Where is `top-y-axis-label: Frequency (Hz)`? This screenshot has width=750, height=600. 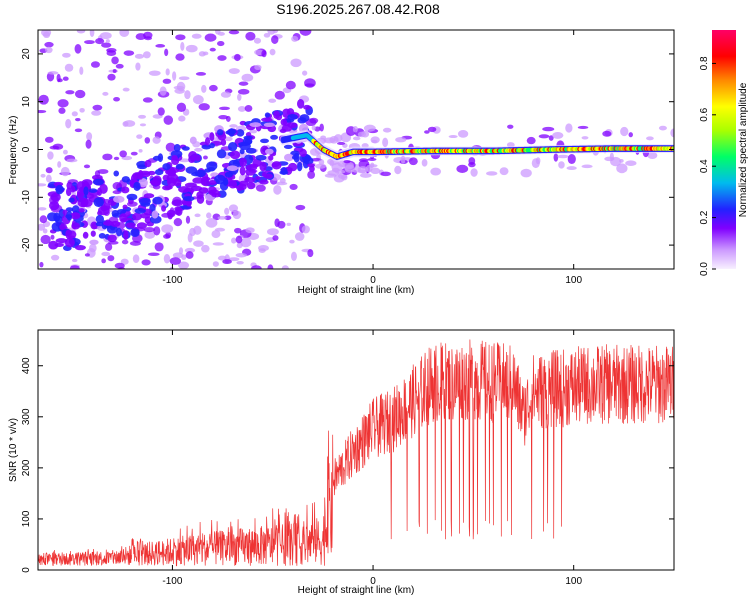
top-y-axis-label: Frequency (Hz) is located at coordinates (13, 150).